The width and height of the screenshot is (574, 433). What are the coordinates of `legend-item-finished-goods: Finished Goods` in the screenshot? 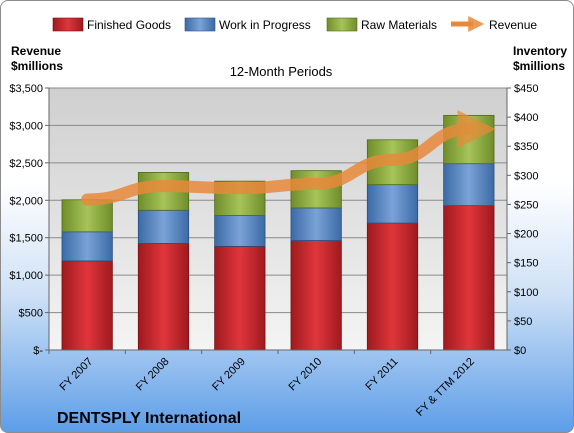 It's located at (111, 24).